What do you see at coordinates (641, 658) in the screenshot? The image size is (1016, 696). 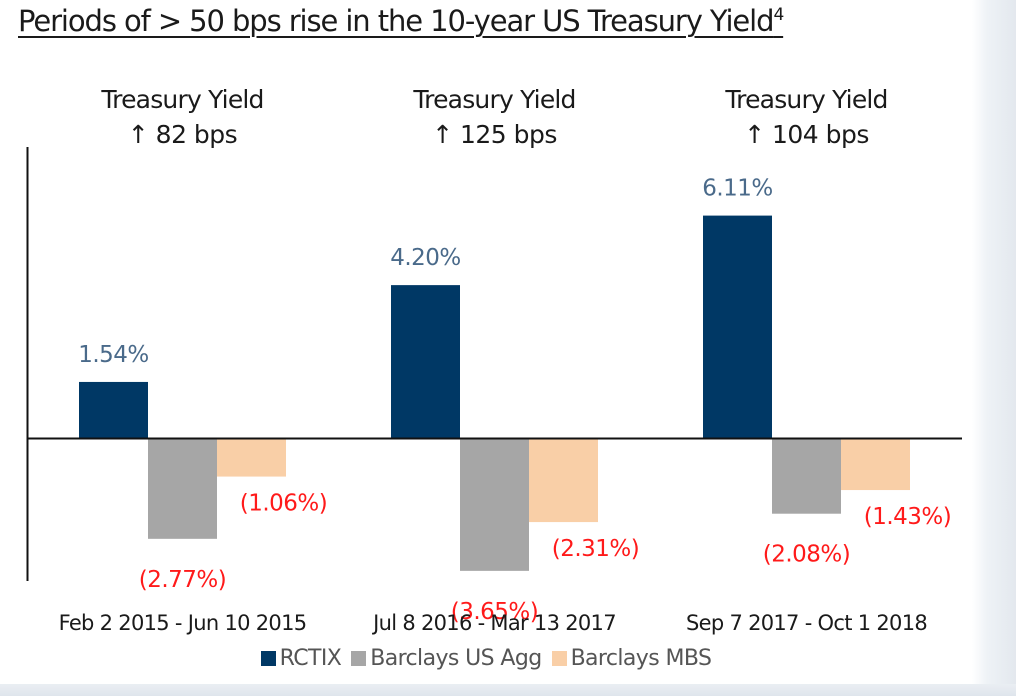 I see `legend-label: Barclays MBS` at bounding box center [641, 658].